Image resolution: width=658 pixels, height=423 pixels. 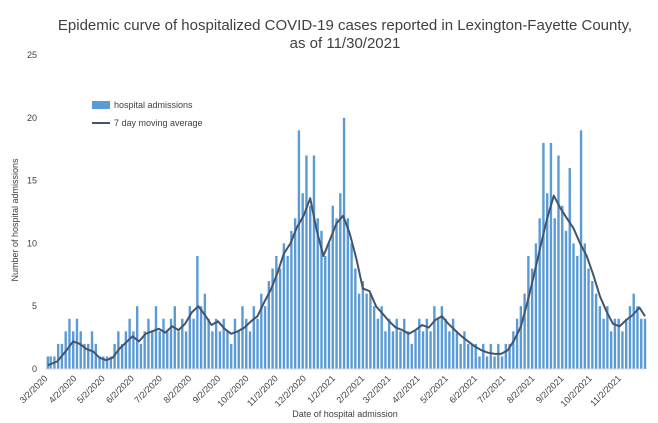 I want to click on y-tick-label: 10, so click(x=32, y=243).